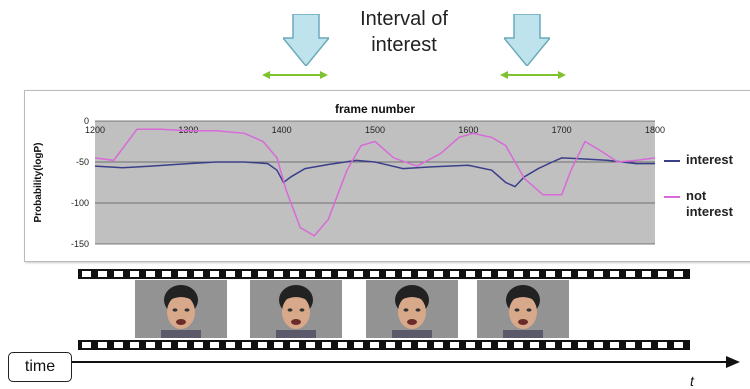  Describe the element at coordinates (375, 130) in the screenshot. I see `x-tick-label: 1500` at that location.